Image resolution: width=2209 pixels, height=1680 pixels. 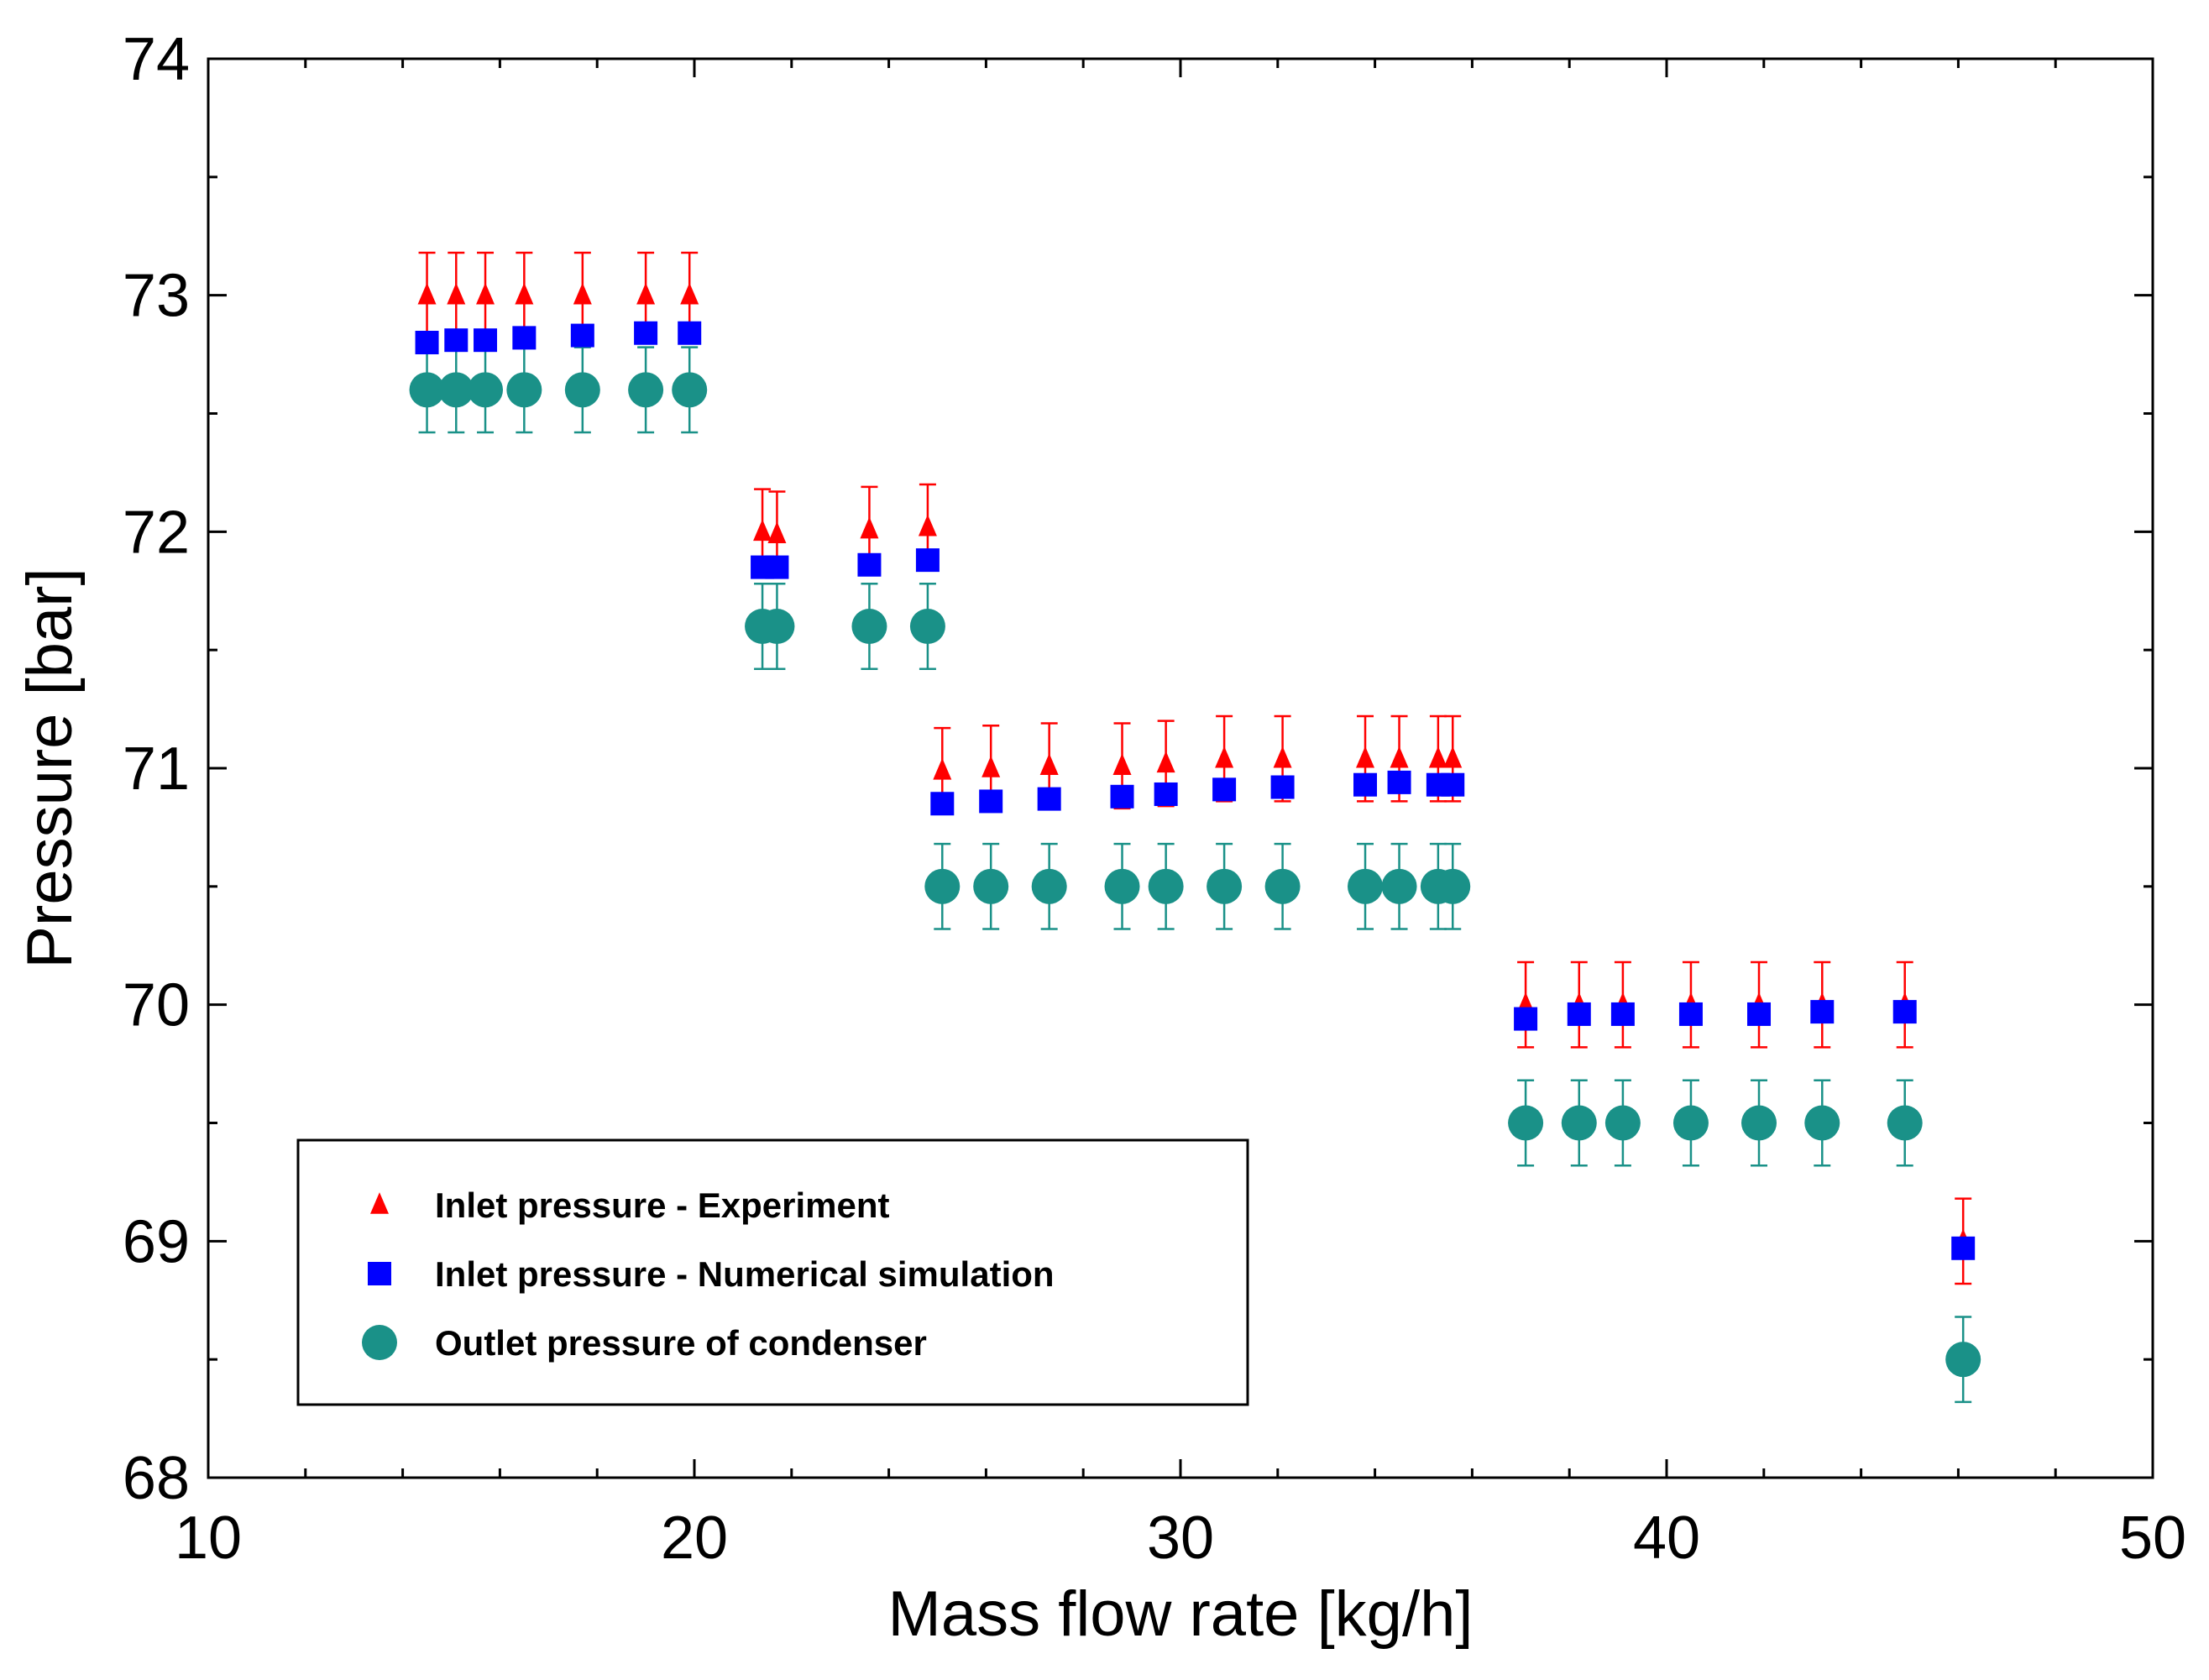 I want to click on legend-circle-marker, so click(x=379, y=1342).